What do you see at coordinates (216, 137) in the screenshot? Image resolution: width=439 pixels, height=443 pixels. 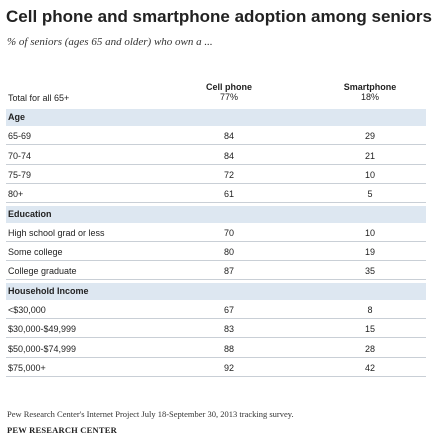 I see `table-row: 65-69 84 29` at bounding box center [216, 137].